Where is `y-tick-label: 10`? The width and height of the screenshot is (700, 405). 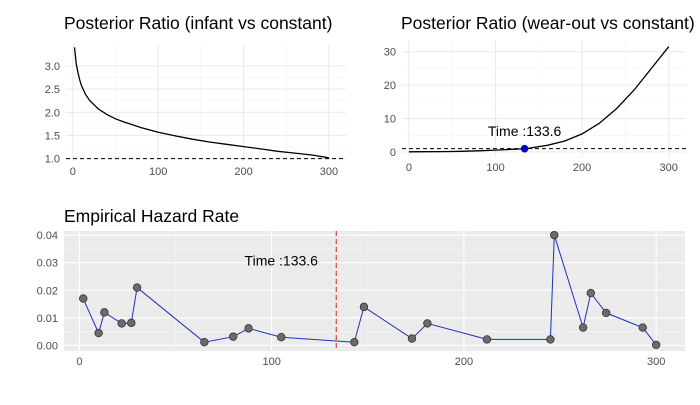 y-tick-label: 10 is located at coordinates (390, 120).